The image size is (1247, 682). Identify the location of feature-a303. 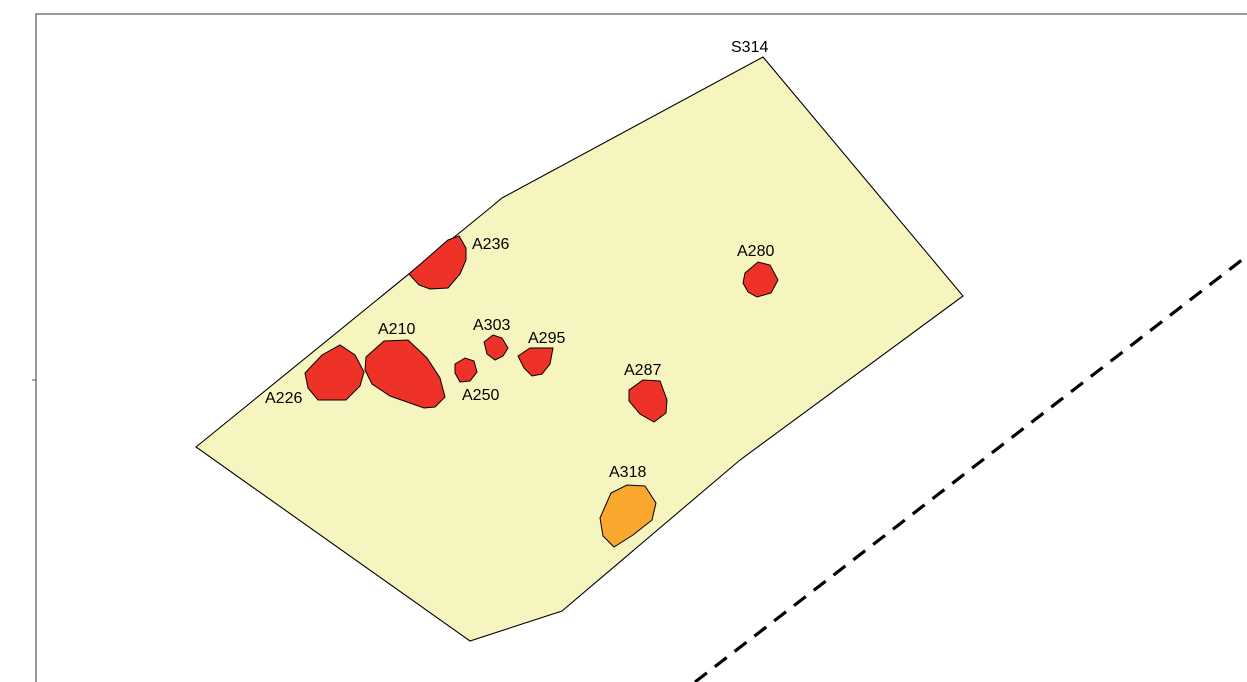
(496, 347).